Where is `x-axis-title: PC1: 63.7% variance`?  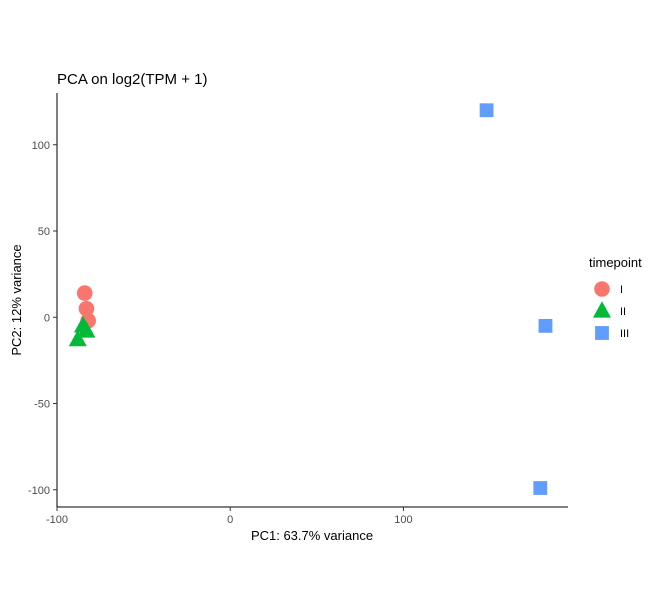 x-axis-title: PC1: 63.7% variance is located at coordinates (312, 535).